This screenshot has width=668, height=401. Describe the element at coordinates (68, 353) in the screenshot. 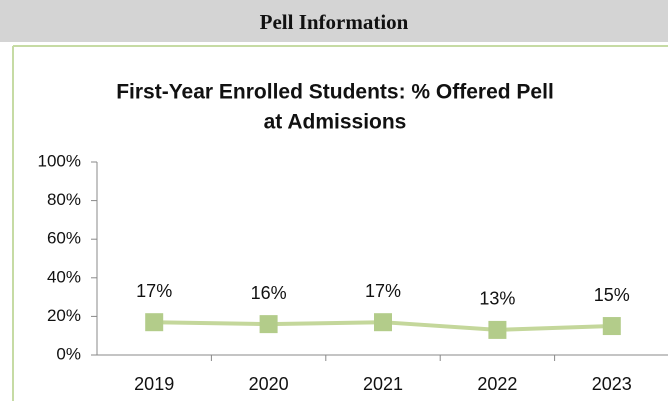

I see `y-tick-label: 0%` at that location.